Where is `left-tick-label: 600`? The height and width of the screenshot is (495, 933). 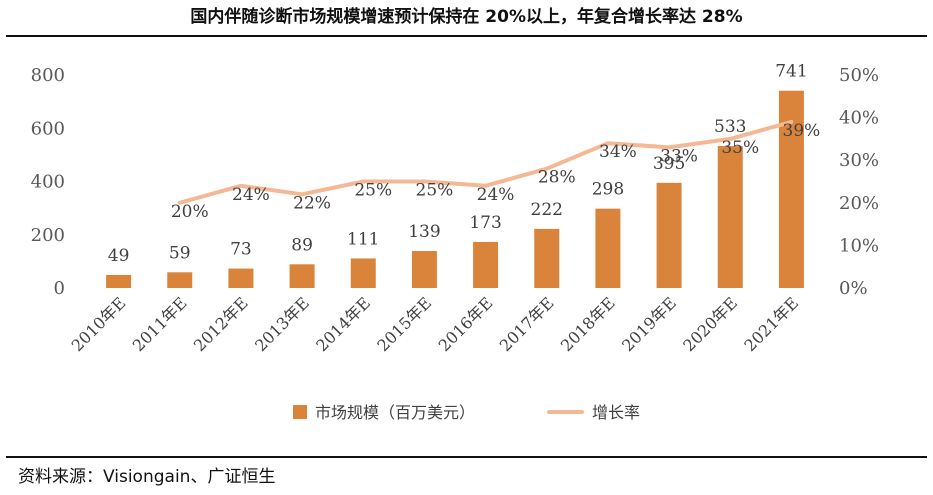
left-tick-label: 600 is located at coordinates (48, 128).